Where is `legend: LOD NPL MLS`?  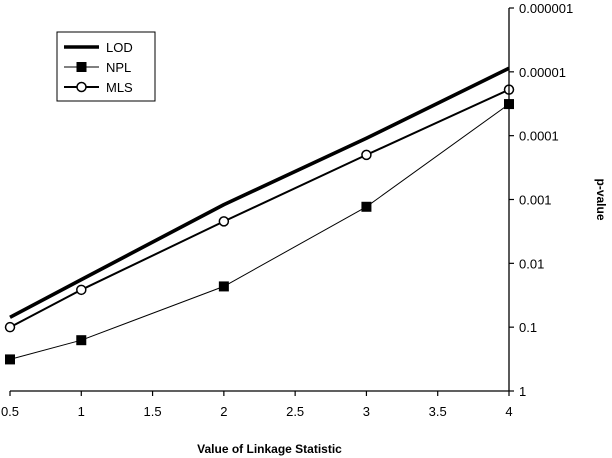
legend: LOD NPL MLS is located at coordinates (106, 66).